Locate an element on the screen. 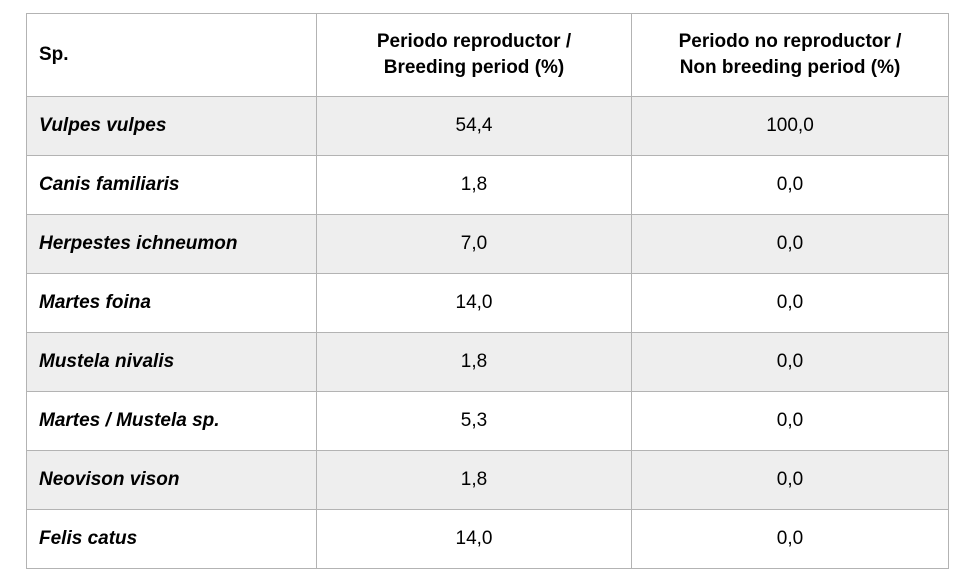  species-name-cell: Canis familiaris is located at coordinates (171, 185).